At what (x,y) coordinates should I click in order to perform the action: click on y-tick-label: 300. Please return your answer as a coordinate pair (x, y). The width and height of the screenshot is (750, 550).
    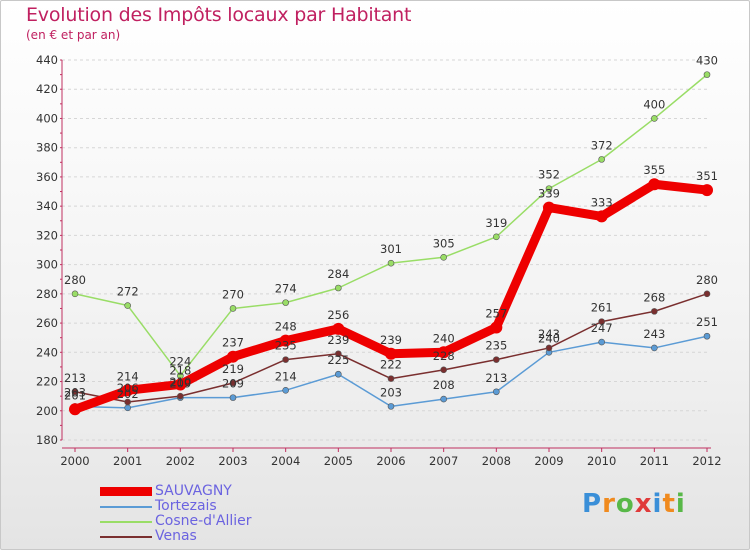
    Looking at the image, I should click on (47, 265).